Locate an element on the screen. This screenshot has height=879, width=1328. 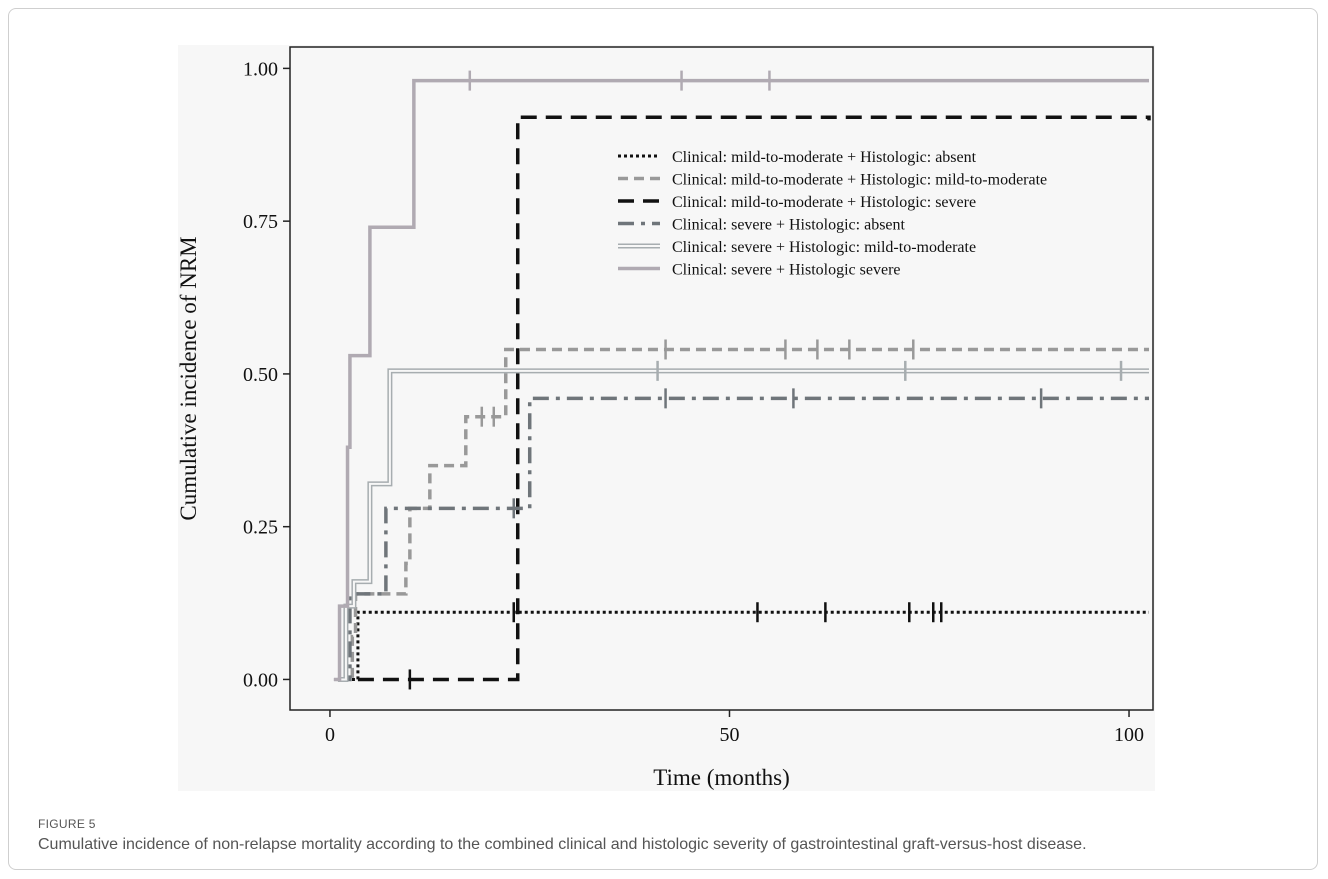
y-tick-label: 0.50 is located at coordinates (260, 375).